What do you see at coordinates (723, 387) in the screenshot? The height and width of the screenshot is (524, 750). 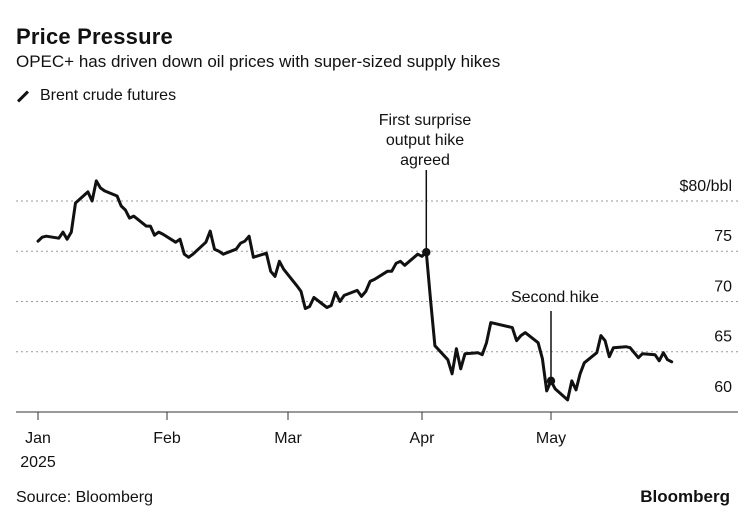 I see `y-tick-label-60: 60` at bounding box center [723, 387].